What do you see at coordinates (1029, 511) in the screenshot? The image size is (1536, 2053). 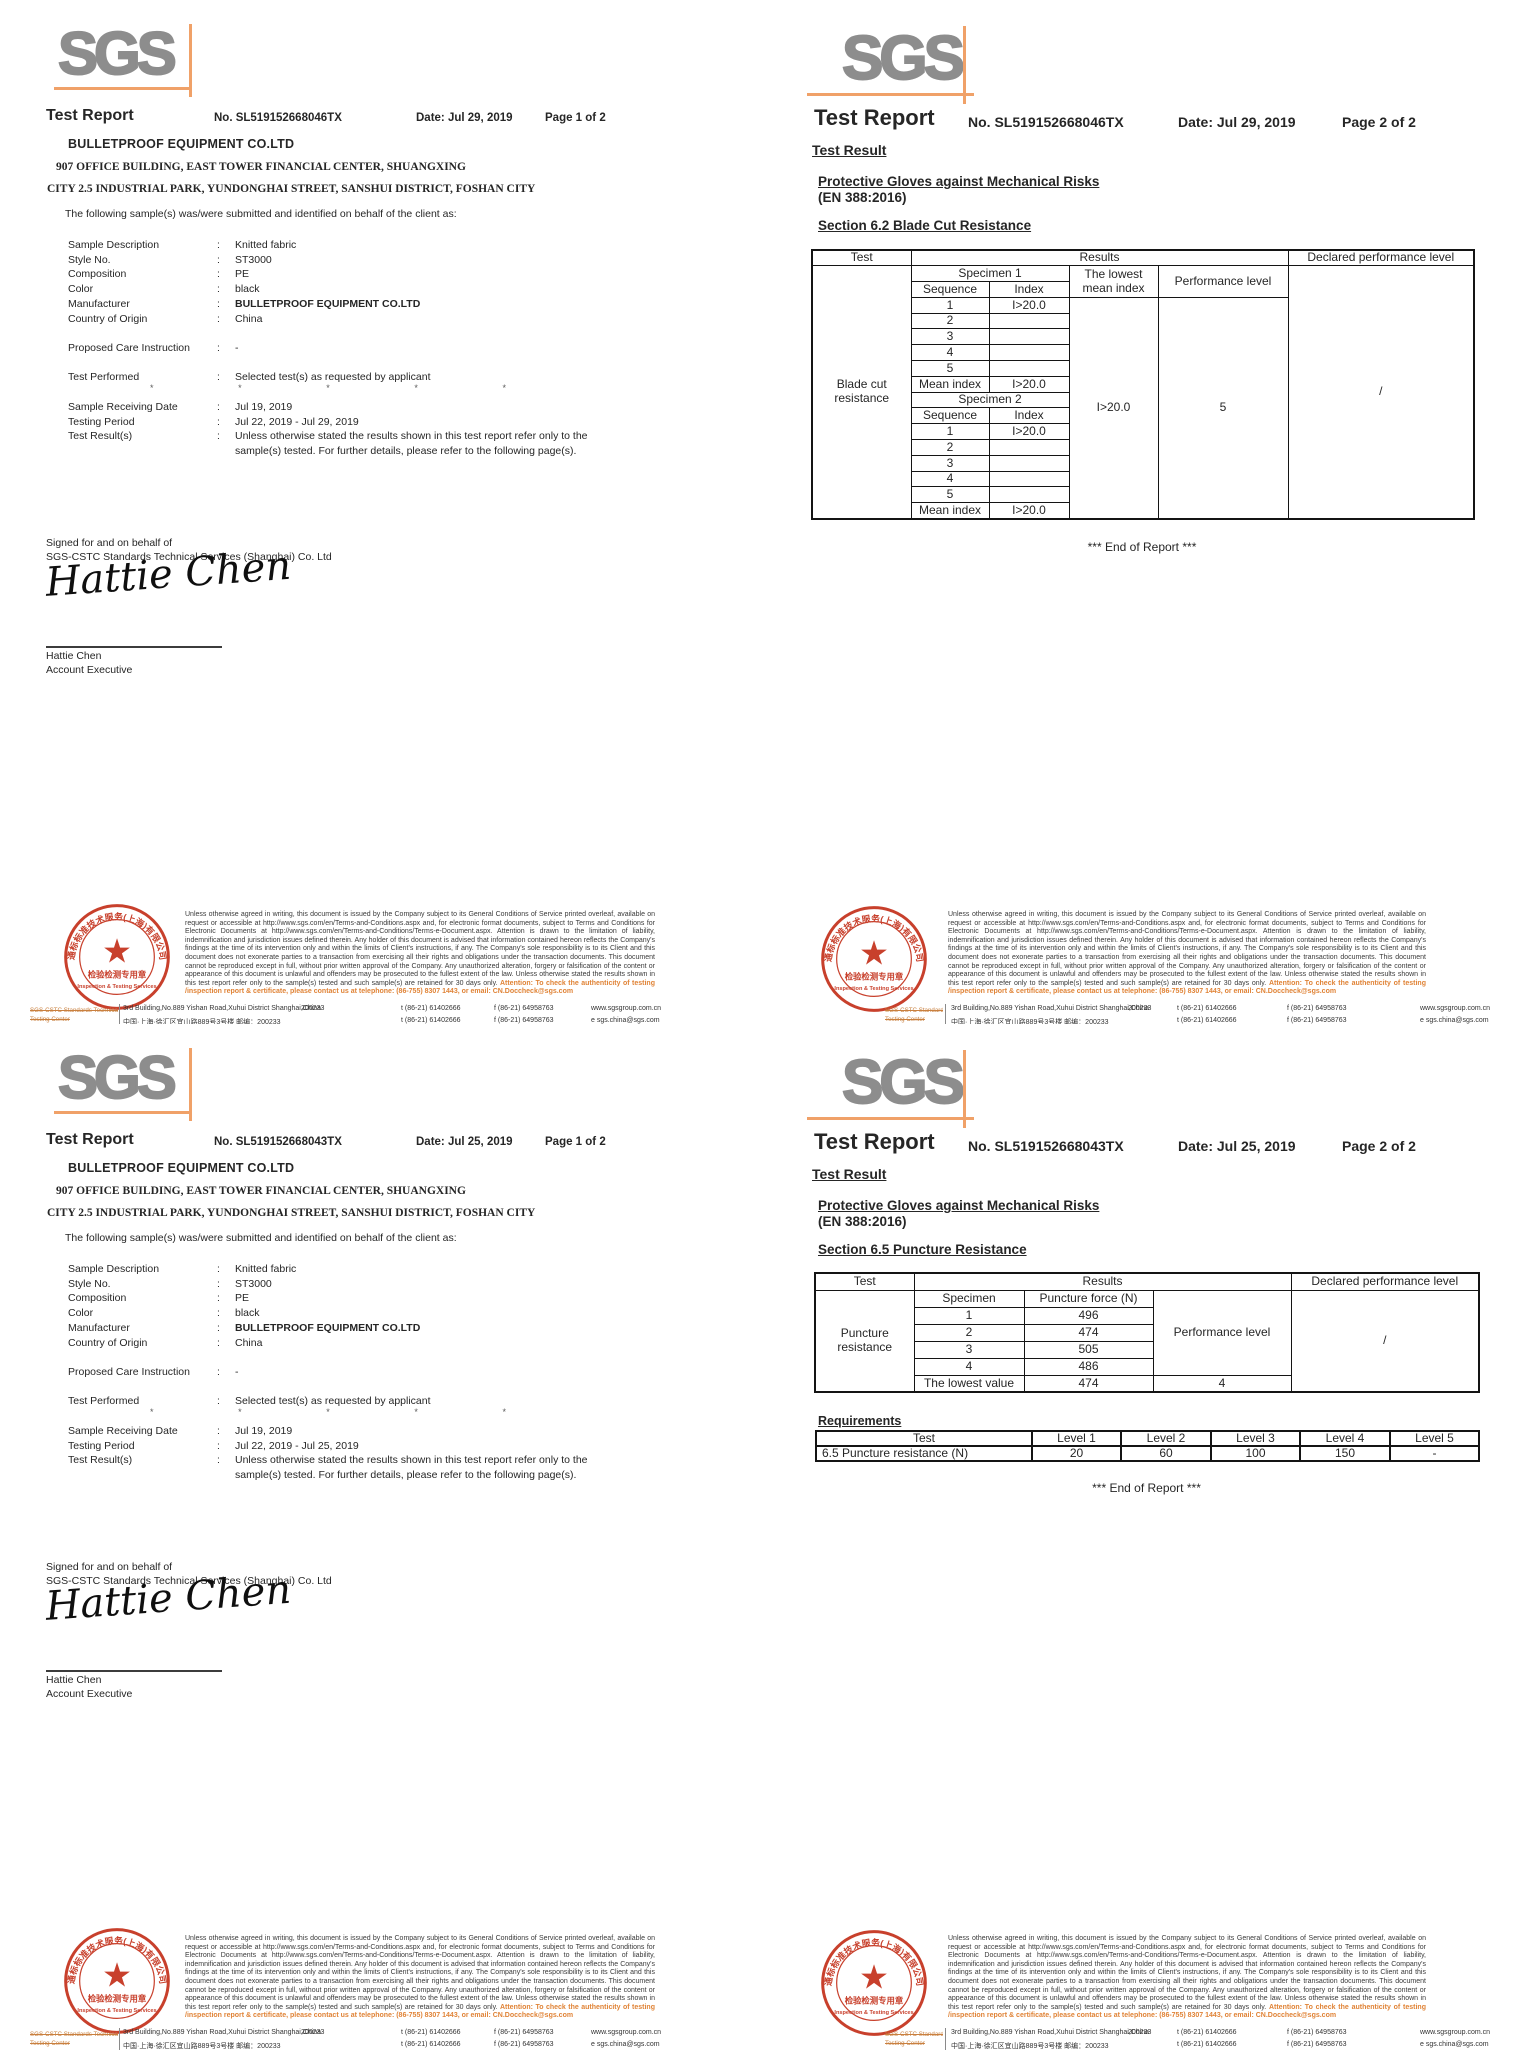 I see `mean-index-value: I>20.0` at bounding box center [1029, 511].